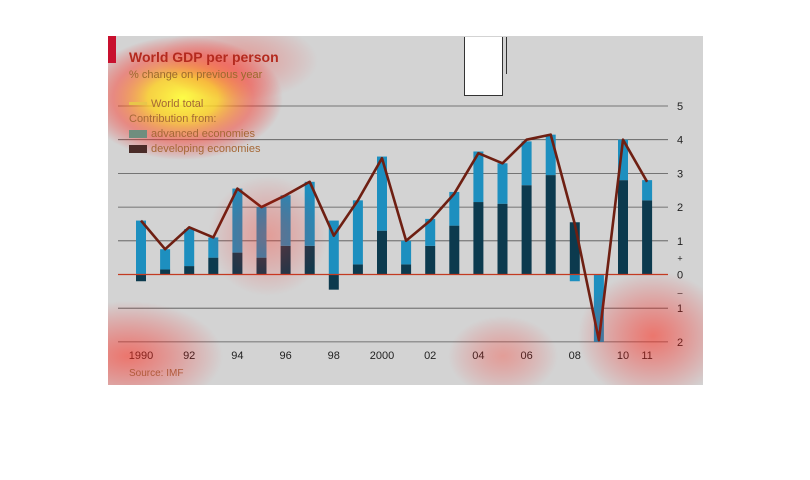 This screenshot has height=480, width=810. Describe the element at coordinates (138, 148) in the screenshot. I see `legend-swatch-developing` at that location.